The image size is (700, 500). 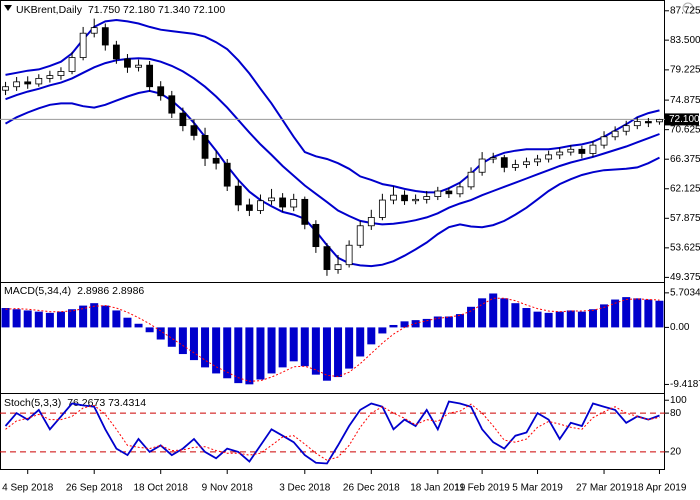 I want to click on x-tick-label: 26 Sep 2018, so click(x=94, y=488).